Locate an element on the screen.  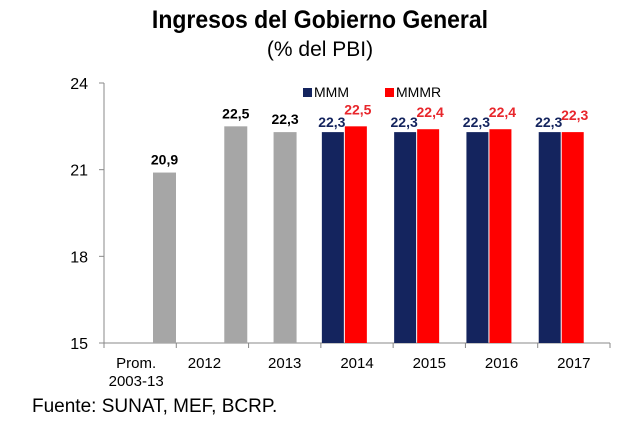
y-tick-label: 21 is located at coordinates (79, 171).